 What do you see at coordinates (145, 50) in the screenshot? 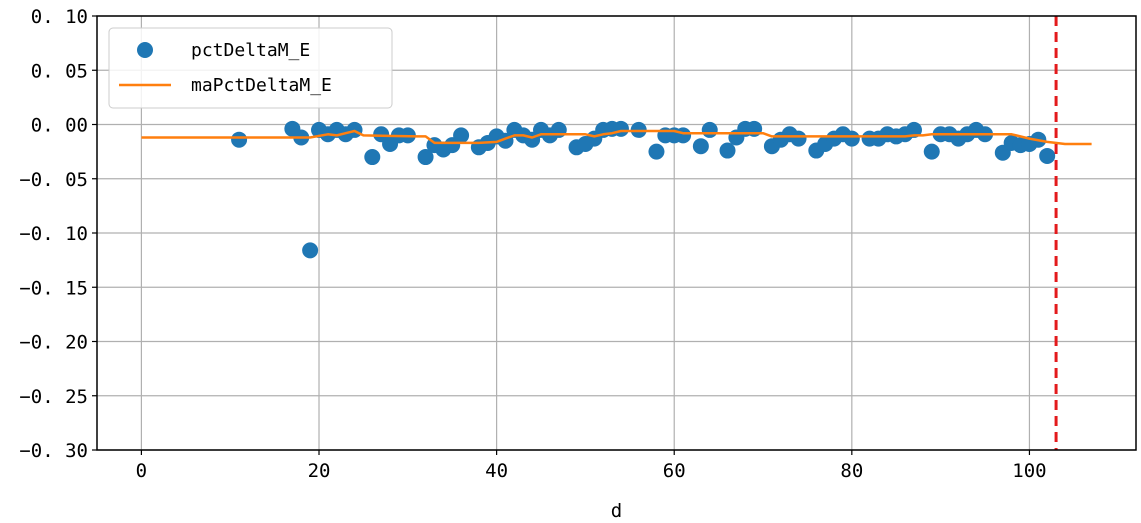
I see `legend-marker-pctDeltaM_E` at bounding box center [145, 50].